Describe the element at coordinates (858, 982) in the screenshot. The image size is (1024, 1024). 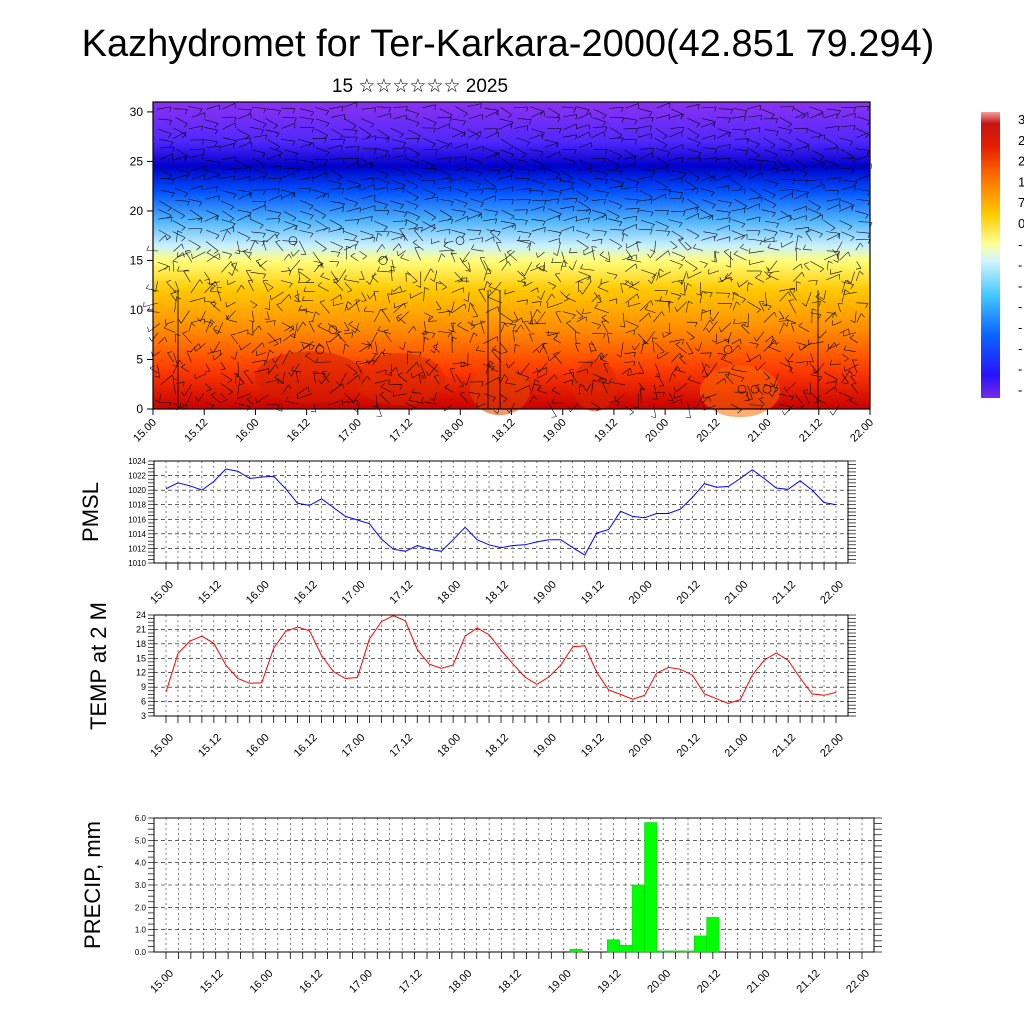
I see `x-tick-label: 22.00` at that location.